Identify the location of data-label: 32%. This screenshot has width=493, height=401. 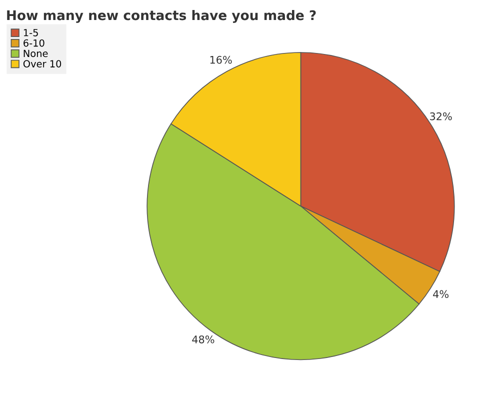
(441, 116).